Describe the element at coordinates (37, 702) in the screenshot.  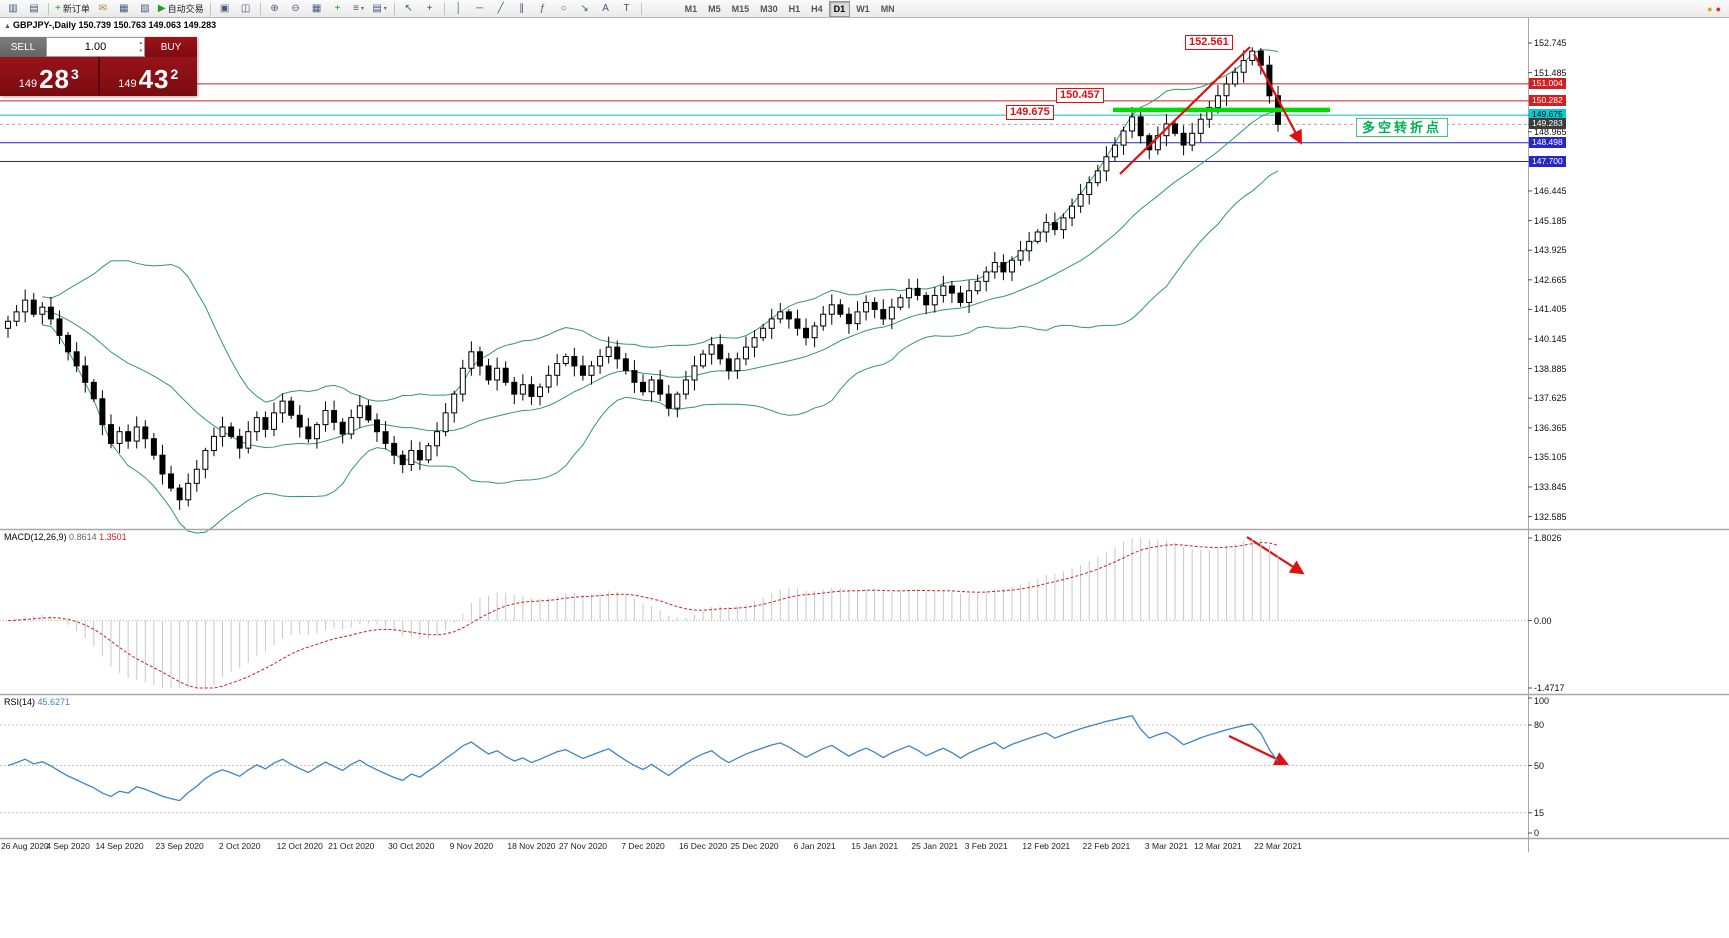
I see `rsi-indicator-label: RSI(14) 45.6271` at that location.